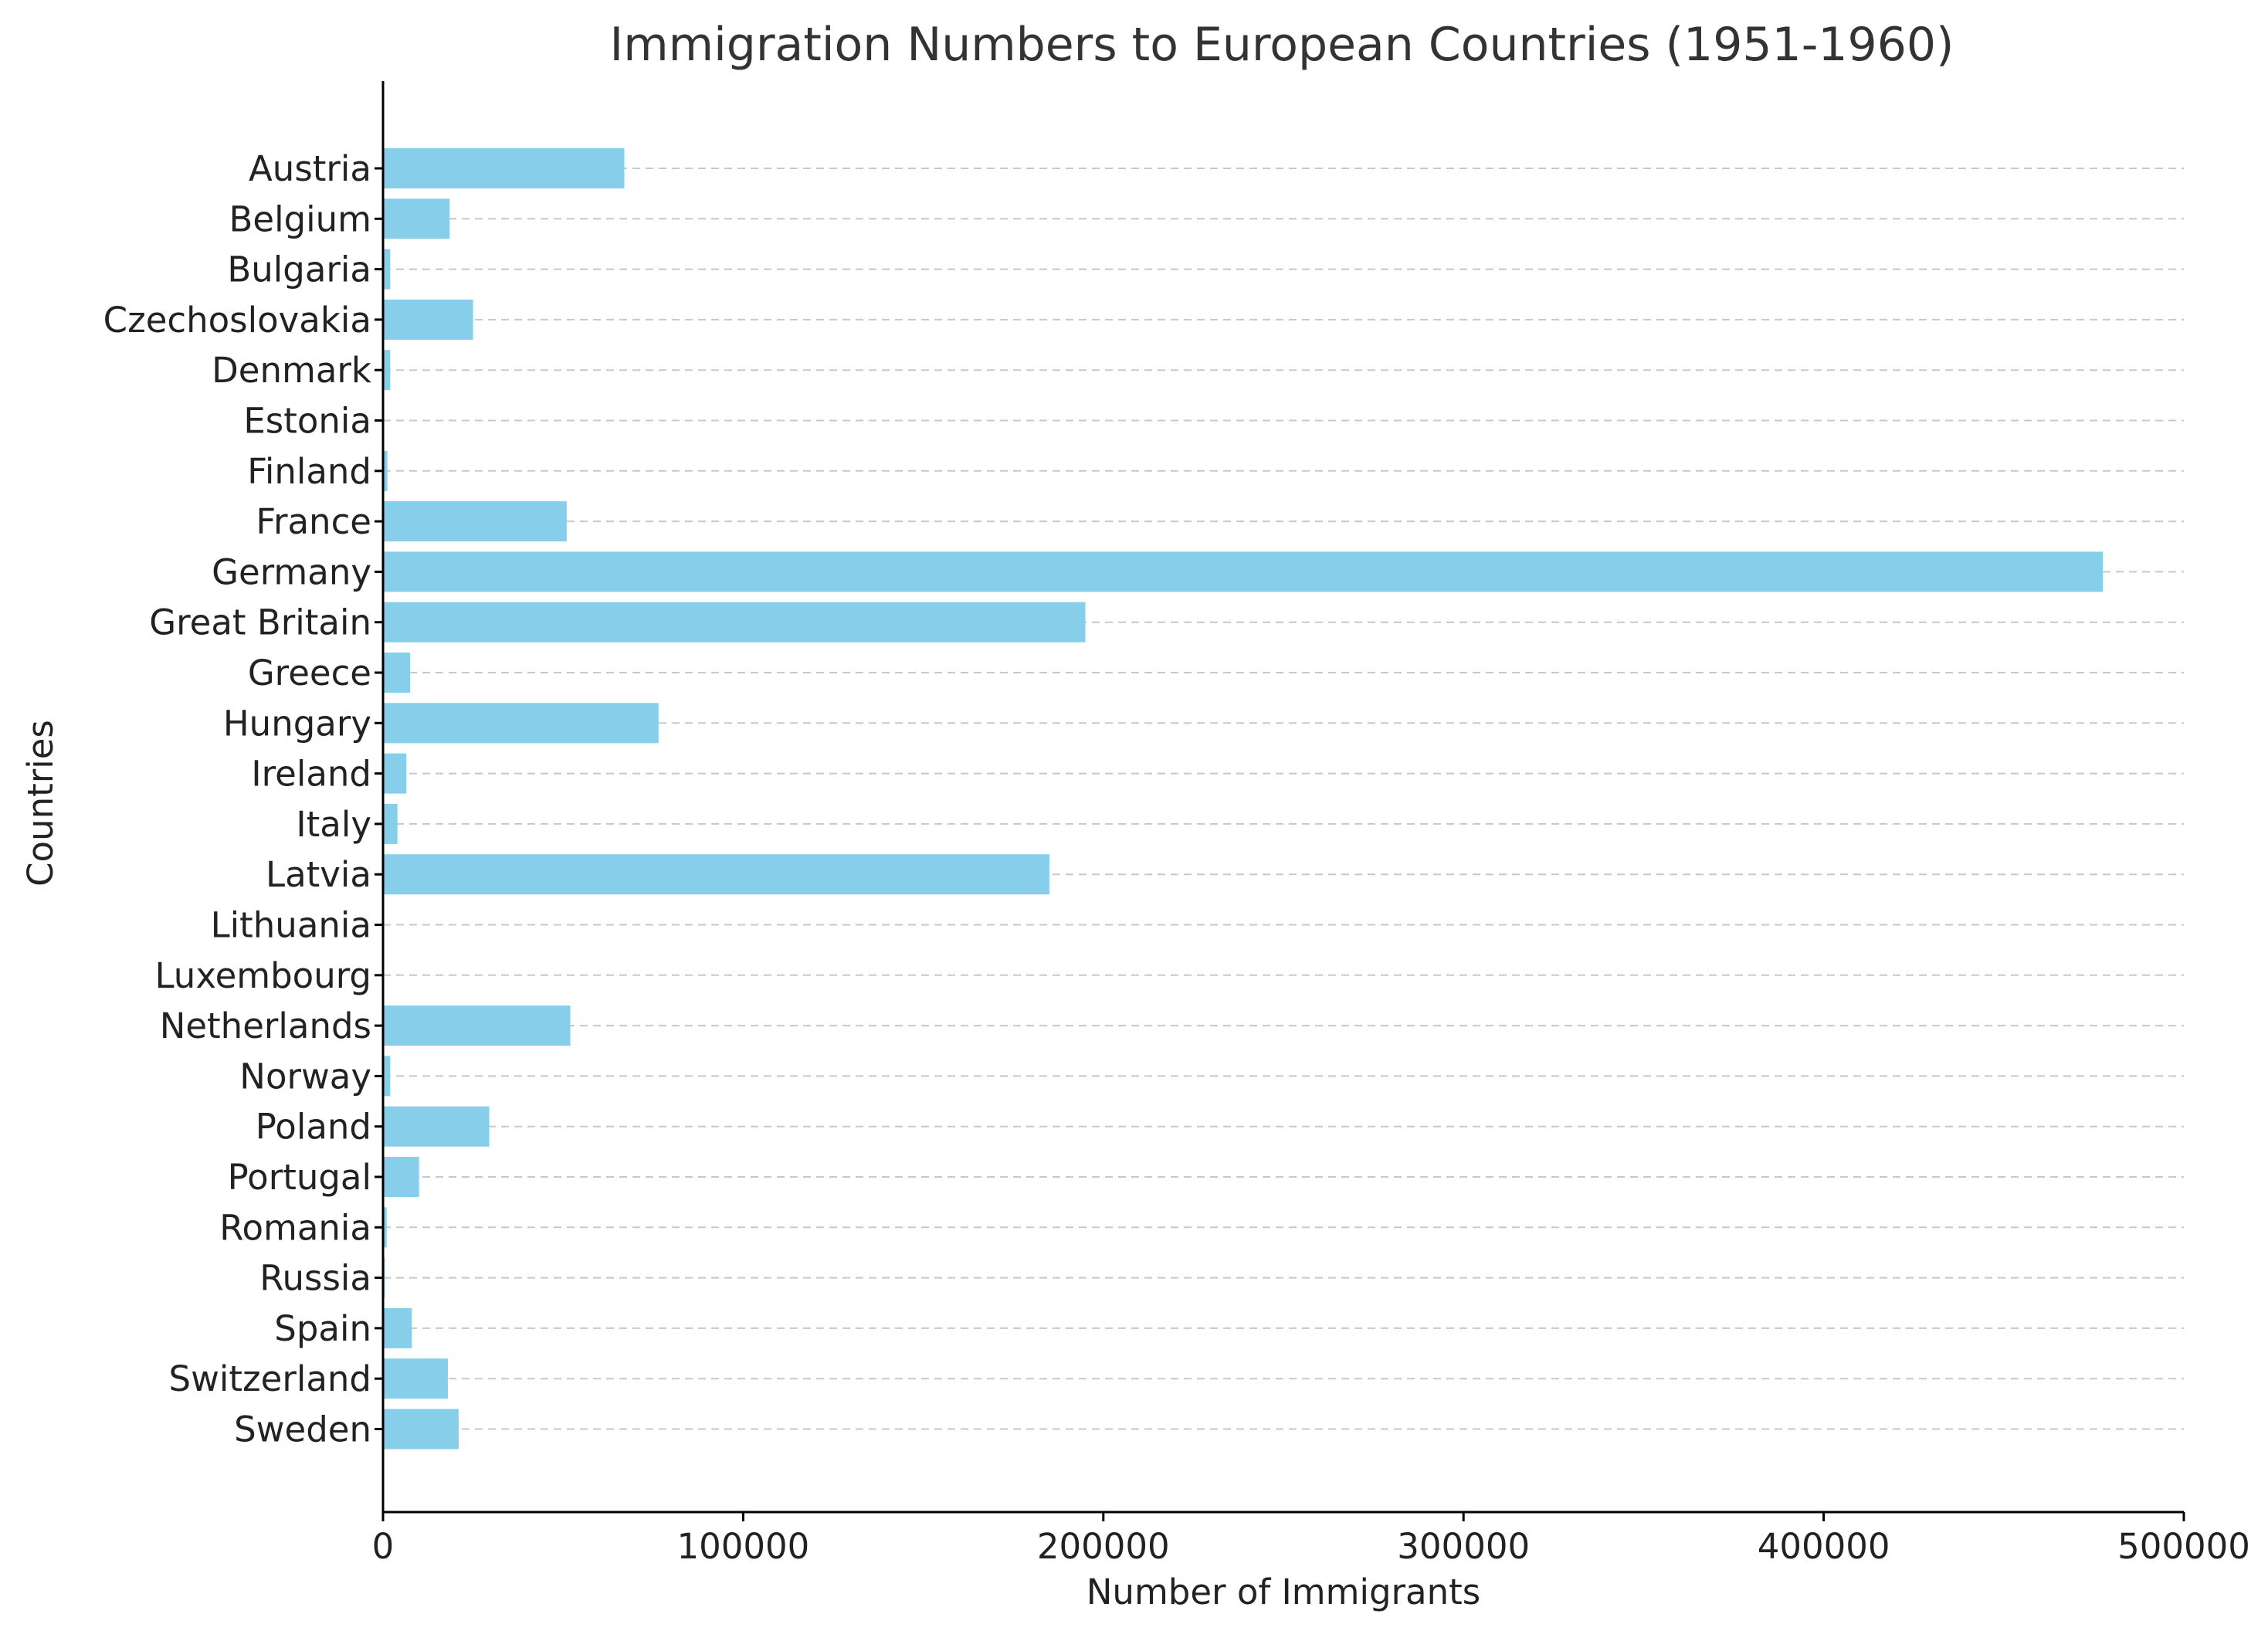 The height and width of the screenshot is (1631, 2268). I want to click on bar-romania, so click(385, 1227).